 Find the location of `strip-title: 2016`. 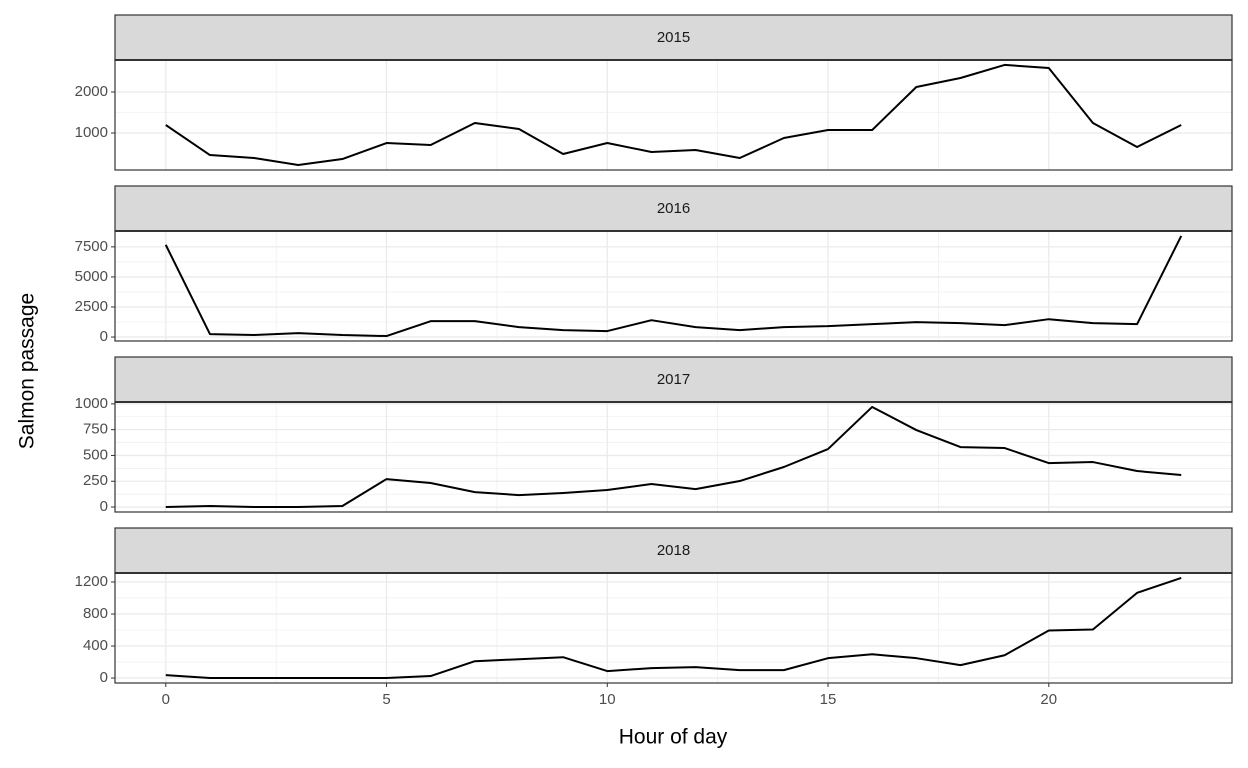

strip-title: 2016 is located at coordinates (673, 208).